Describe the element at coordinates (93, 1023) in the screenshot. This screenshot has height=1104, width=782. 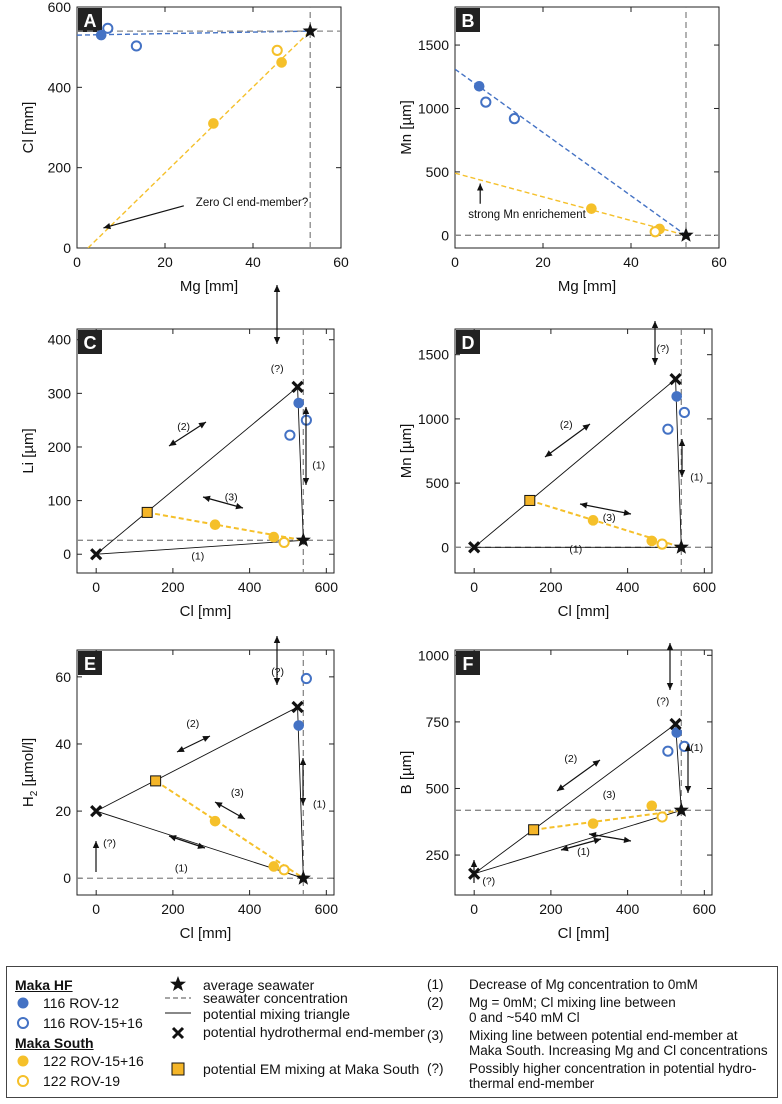
I see `legend-rov1516-hf-label: 116 ROV-15+16` at that location.